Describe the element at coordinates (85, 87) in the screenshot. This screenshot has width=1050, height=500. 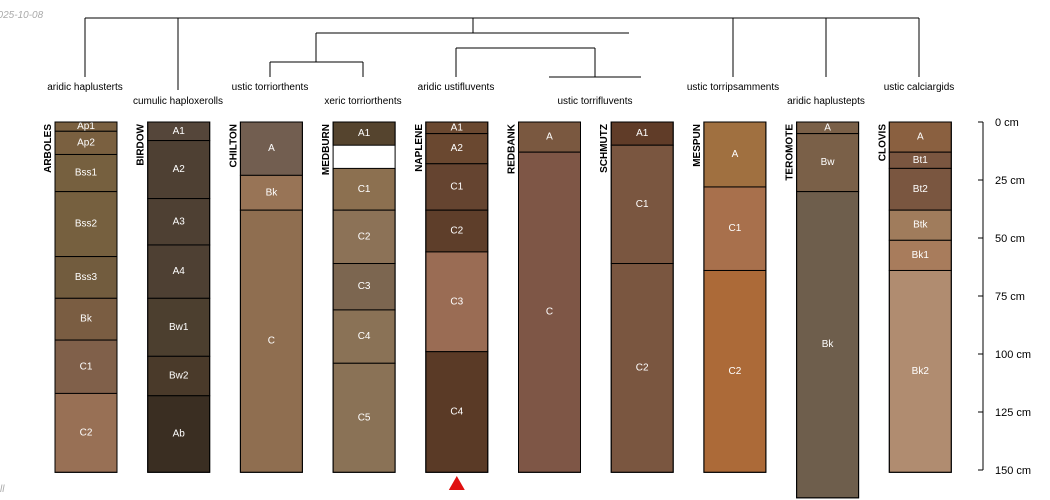
I see `taxon-label: aridic haplusterts` at that location.